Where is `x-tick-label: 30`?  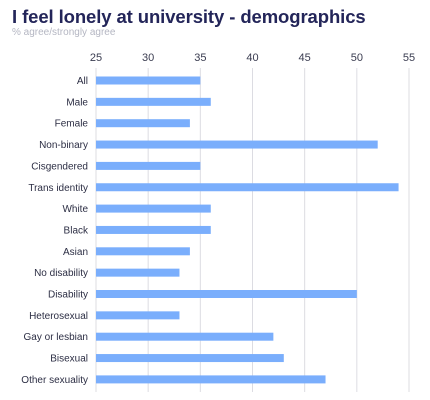 x-tick-label: 30 is located at coordinates (148, 58).